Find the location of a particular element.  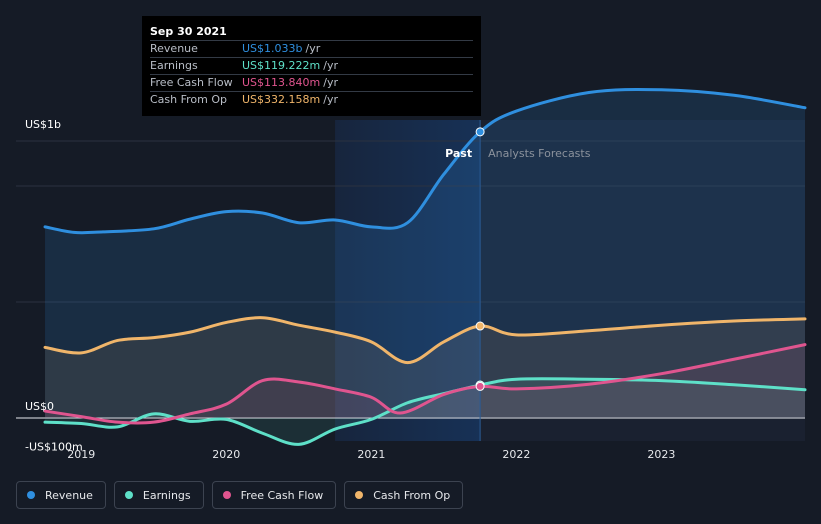

earnings-dot-icon is located at coordinates (128, 495).